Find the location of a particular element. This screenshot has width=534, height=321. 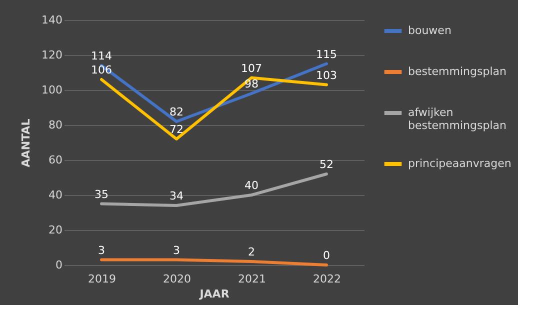

legend-label: bestemmingsplan is located at coordinates (457, 71).